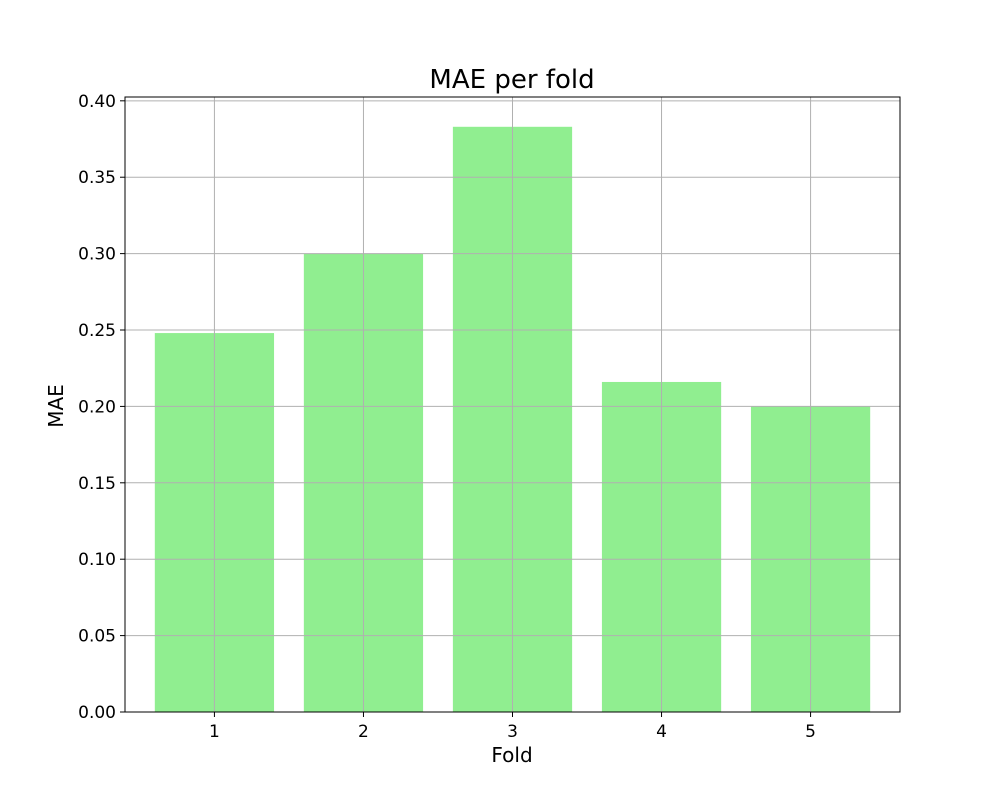 The width and height of the screenshot is (1000, 800). I want to click on y-tick-label: 0.15, so click(97, 484).